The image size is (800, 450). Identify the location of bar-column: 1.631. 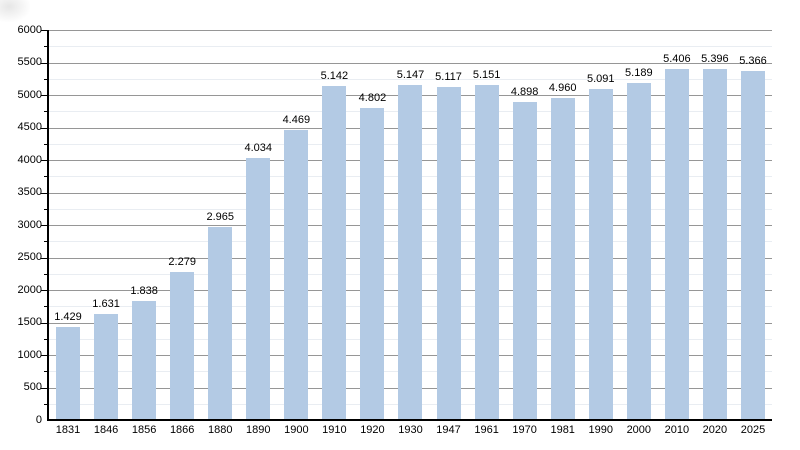
(106, 225).